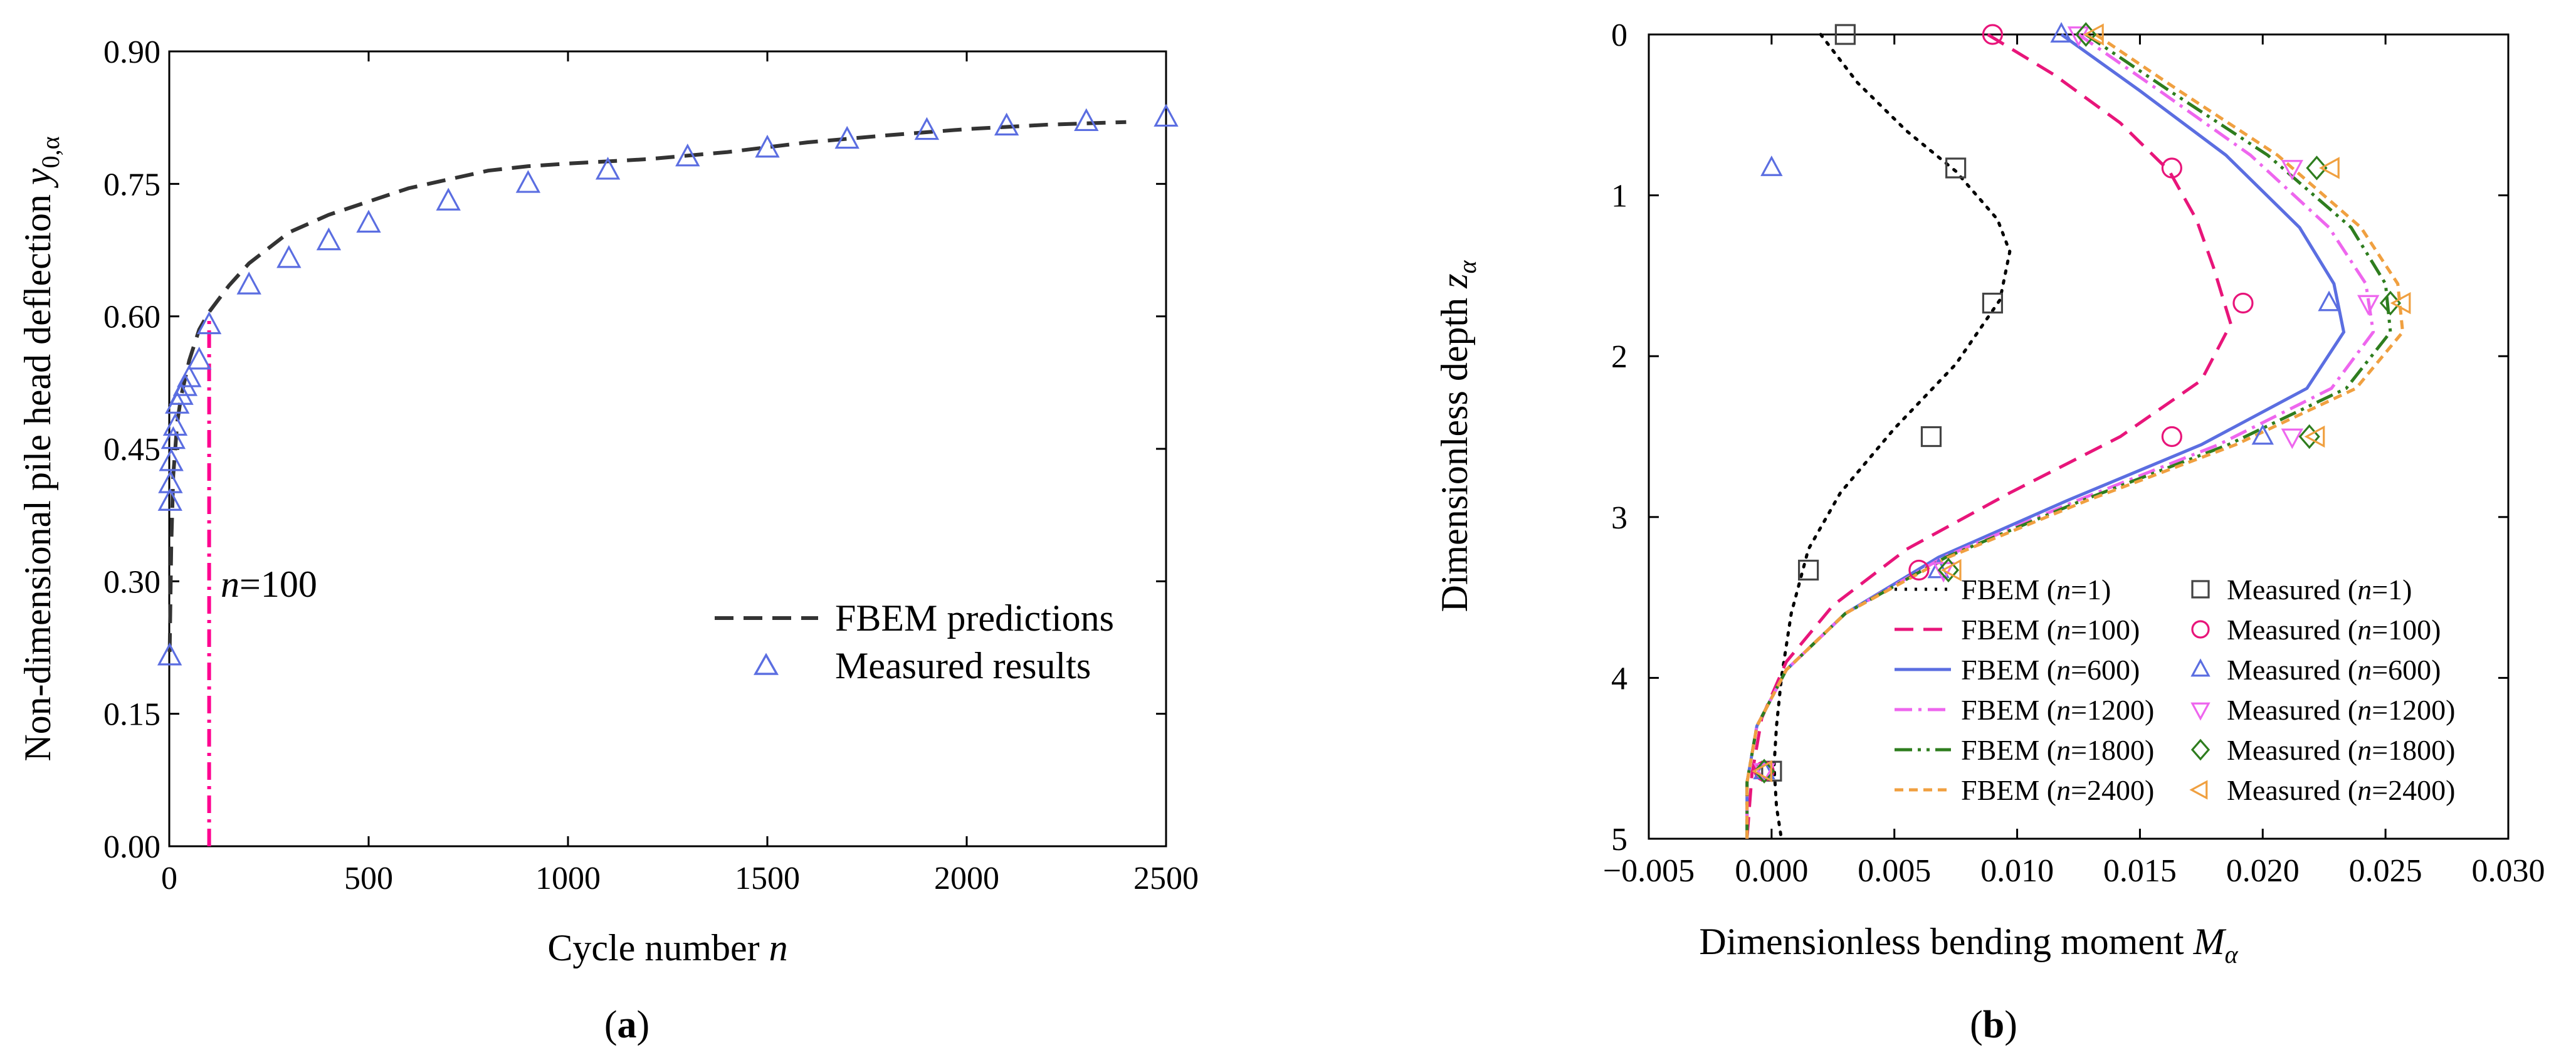  I want to click on panel-b-x-tick-label: 0.000, so click(1771, 871).